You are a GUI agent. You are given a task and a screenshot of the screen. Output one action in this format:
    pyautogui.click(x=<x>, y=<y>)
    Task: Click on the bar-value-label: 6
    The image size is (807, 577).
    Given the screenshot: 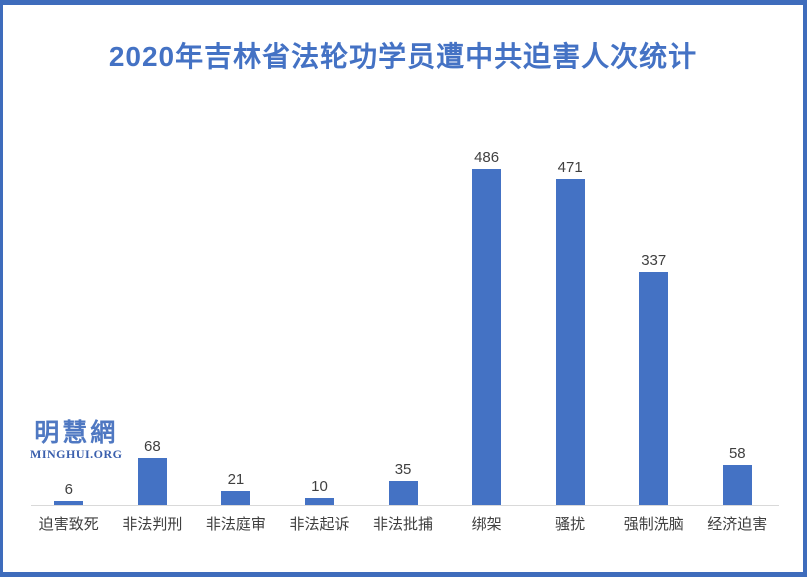 What is the action you would take?
    pyautogui.click(x=68, y=489)
    